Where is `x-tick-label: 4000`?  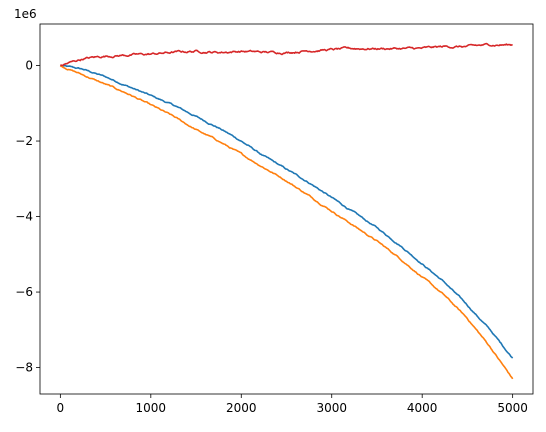
x-tick-label: 4000 is located at coordinates (422, 408).